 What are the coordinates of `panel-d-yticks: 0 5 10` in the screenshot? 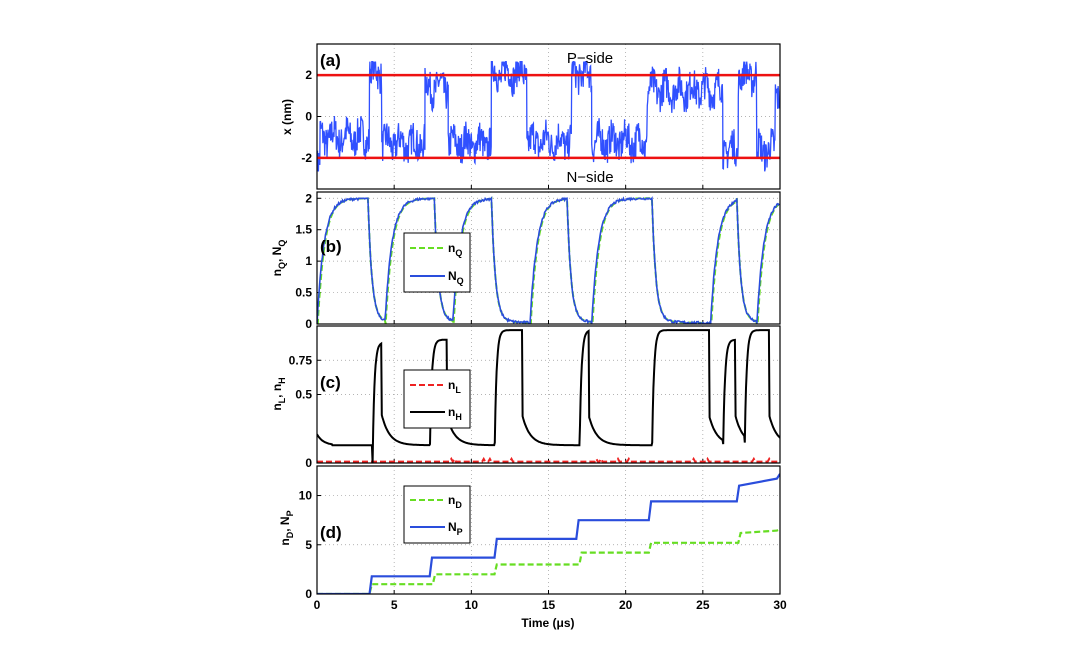 It's located at (306, 545).